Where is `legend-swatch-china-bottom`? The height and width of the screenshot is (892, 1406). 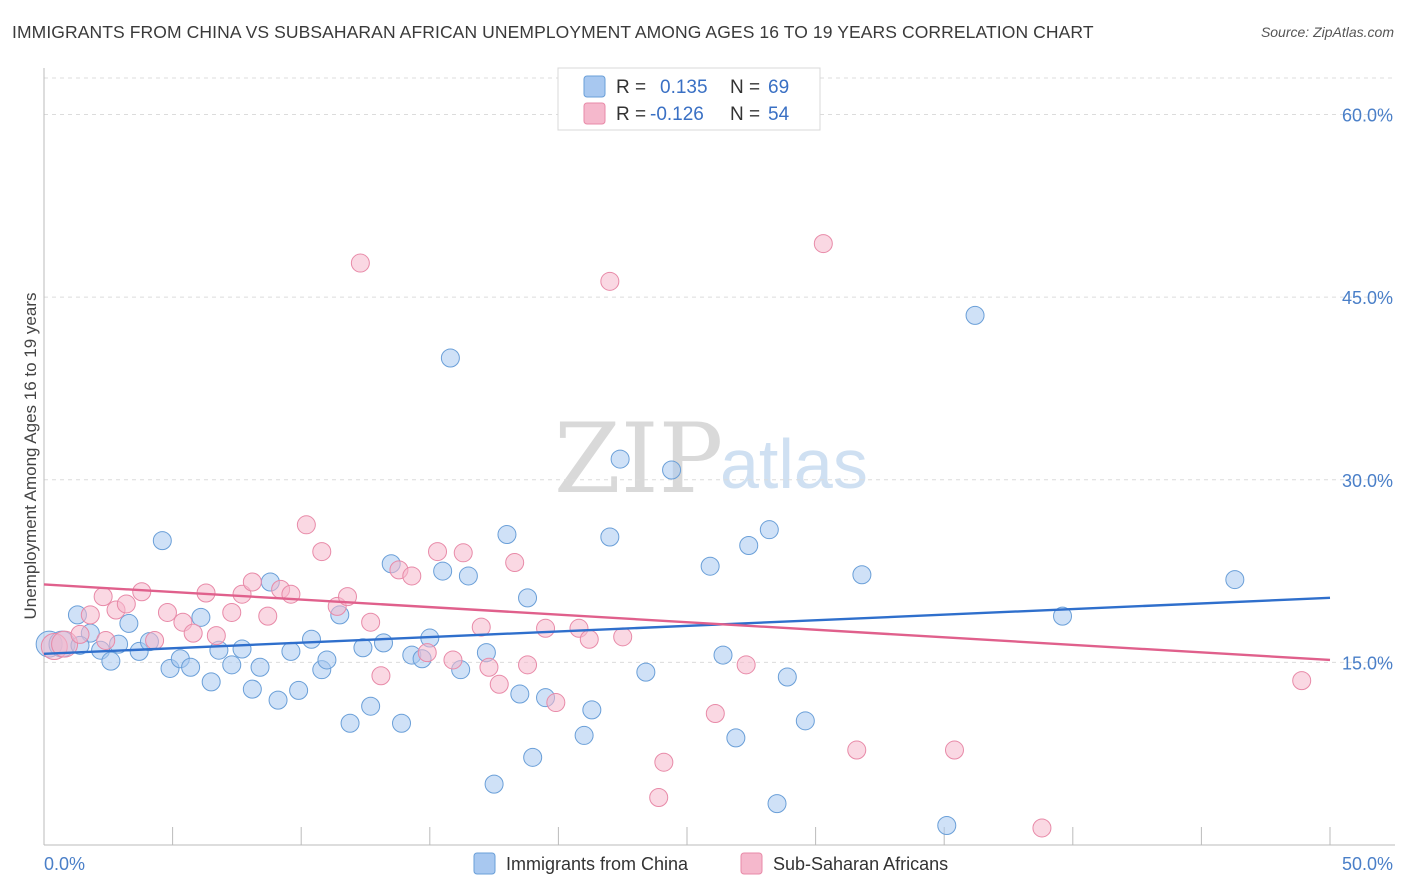
legend-swatch-china-bottom is located at coordinates (484, 863).